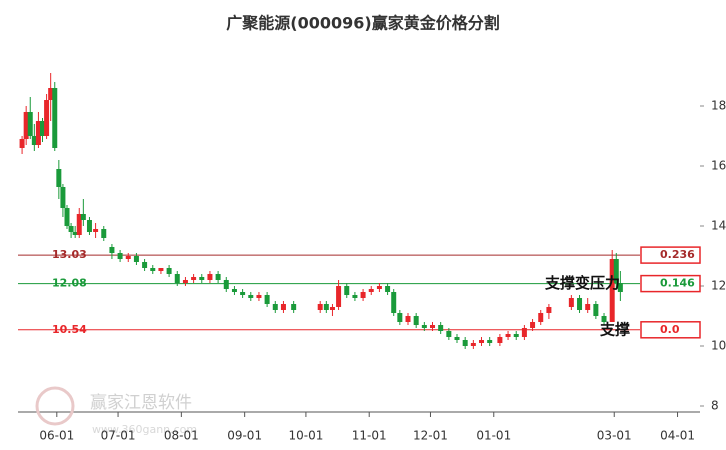 The height and width of the screenshot is (450, 726). What do you see at coordinates (362, 23) in the screenshot?
I see `chart-title: 广聚能源(000096)赢家黄金价格分割` at bounding box center [362, 23].